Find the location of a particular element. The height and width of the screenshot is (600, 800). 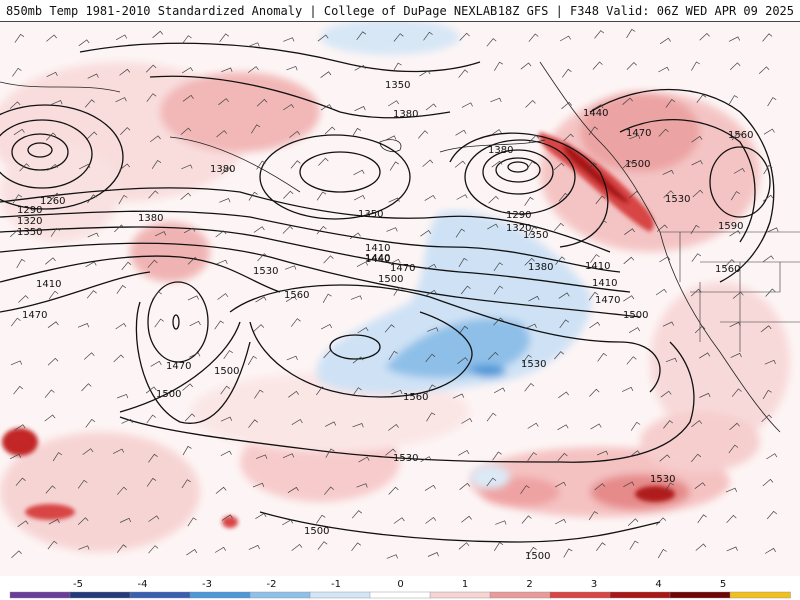

contour-label: 1590 is located at coordinates (730, 226).